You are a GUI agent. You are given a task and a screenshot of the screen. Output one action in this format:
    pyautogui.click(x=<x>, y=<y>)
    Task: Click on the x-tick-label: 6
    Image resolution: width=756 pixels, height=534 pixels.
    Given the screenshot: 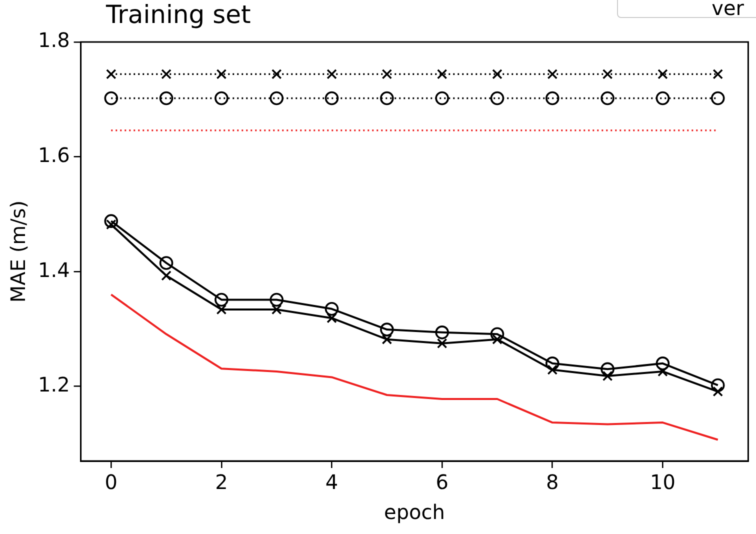 What is the action you would take?
    pyautogui.click(x=442, y=482)
    